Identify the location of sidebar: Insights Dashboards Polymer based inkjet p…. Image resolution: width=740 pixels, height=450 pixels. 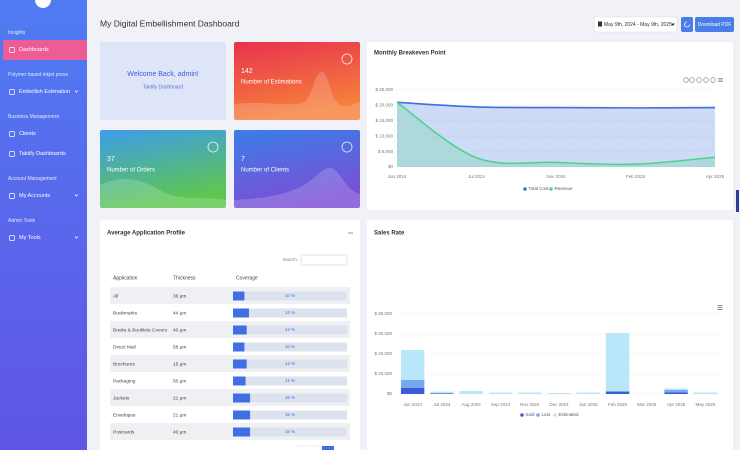
(43, 225).